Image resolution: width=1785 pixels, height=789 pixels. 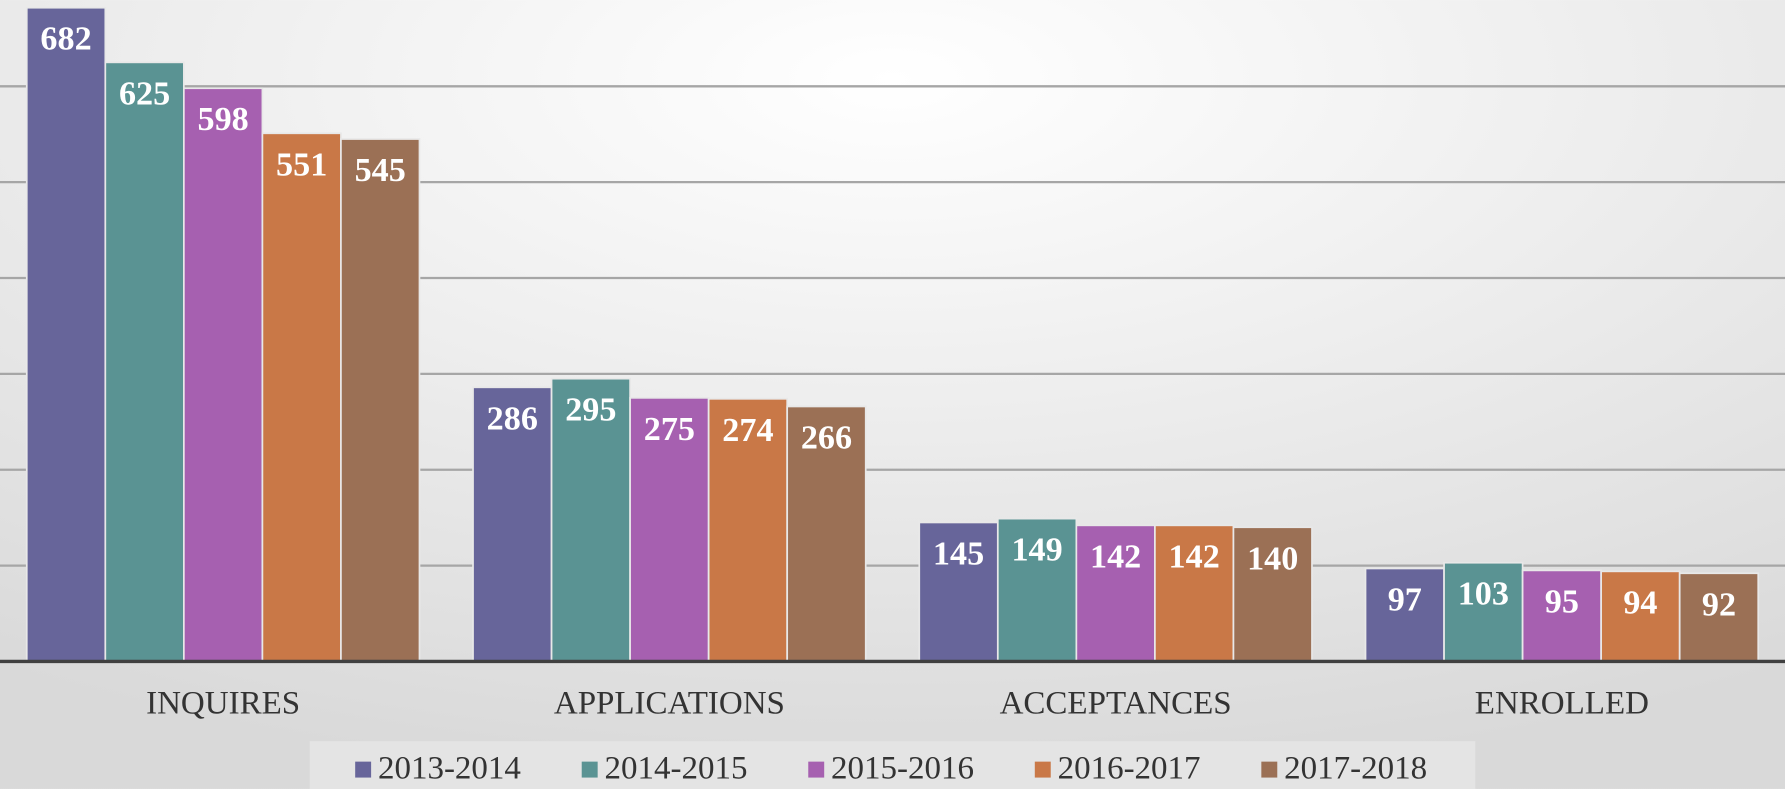 What do you see at coordinates (1355, 768) in the screenshot?
I see `legend-label: 2017-2018` at bounding box center [1355, 768].